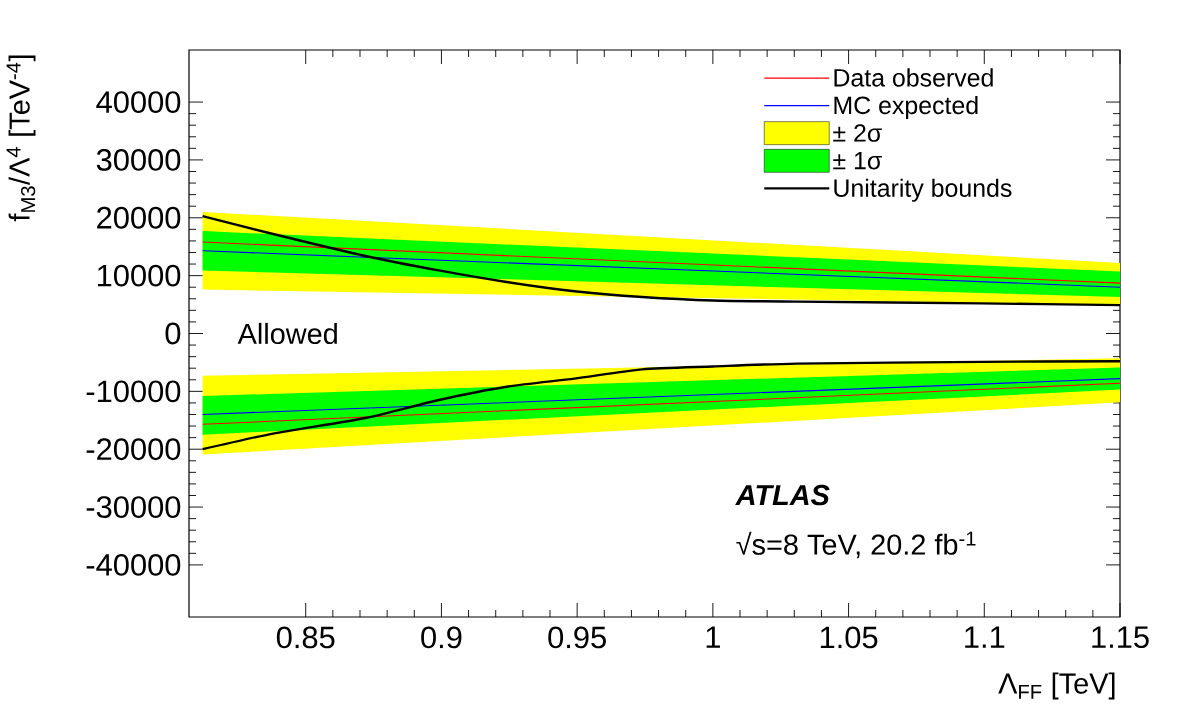 This screenshot has height=715, width=1182. What do you see at coordinates (1120, 637) in the screenshot?
I see `x-tick-label: 1.15` at bounding box center [1120, 637].